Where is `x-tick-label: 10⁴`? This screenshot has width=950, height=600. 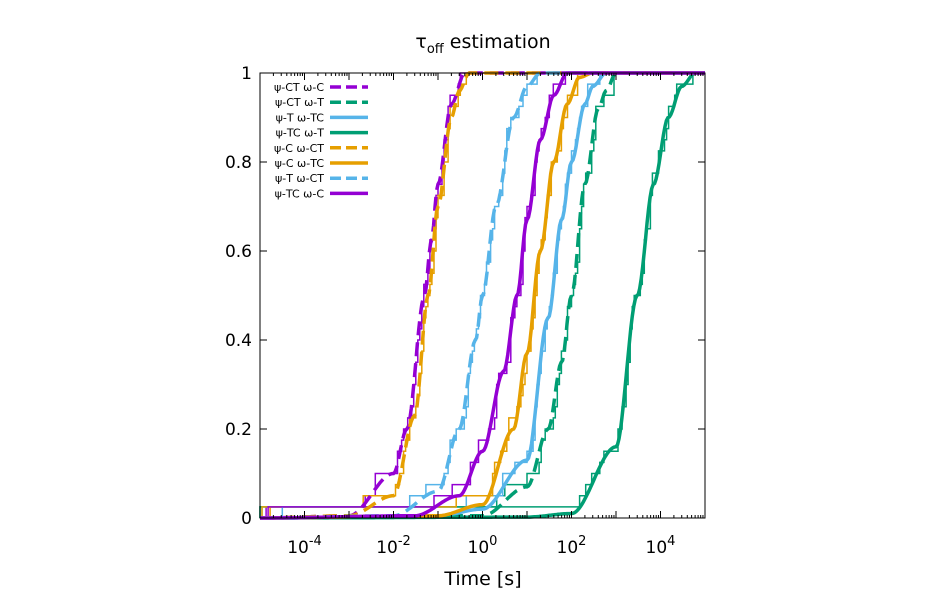
x-tick-label: 10⁴ is located at coordinates (661, 546).